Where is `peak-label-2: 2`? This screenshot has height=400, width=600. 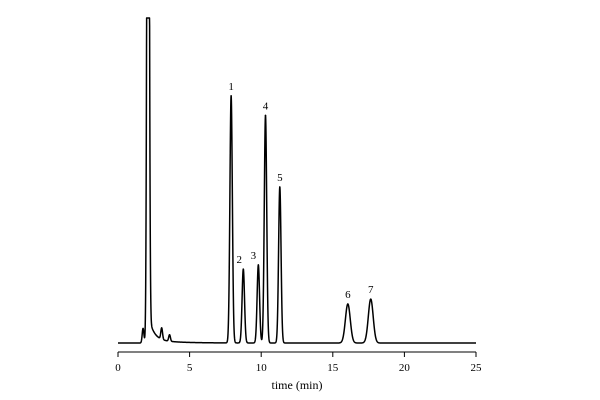
peak-label-2: 2 is located at coordinates (240, 260).